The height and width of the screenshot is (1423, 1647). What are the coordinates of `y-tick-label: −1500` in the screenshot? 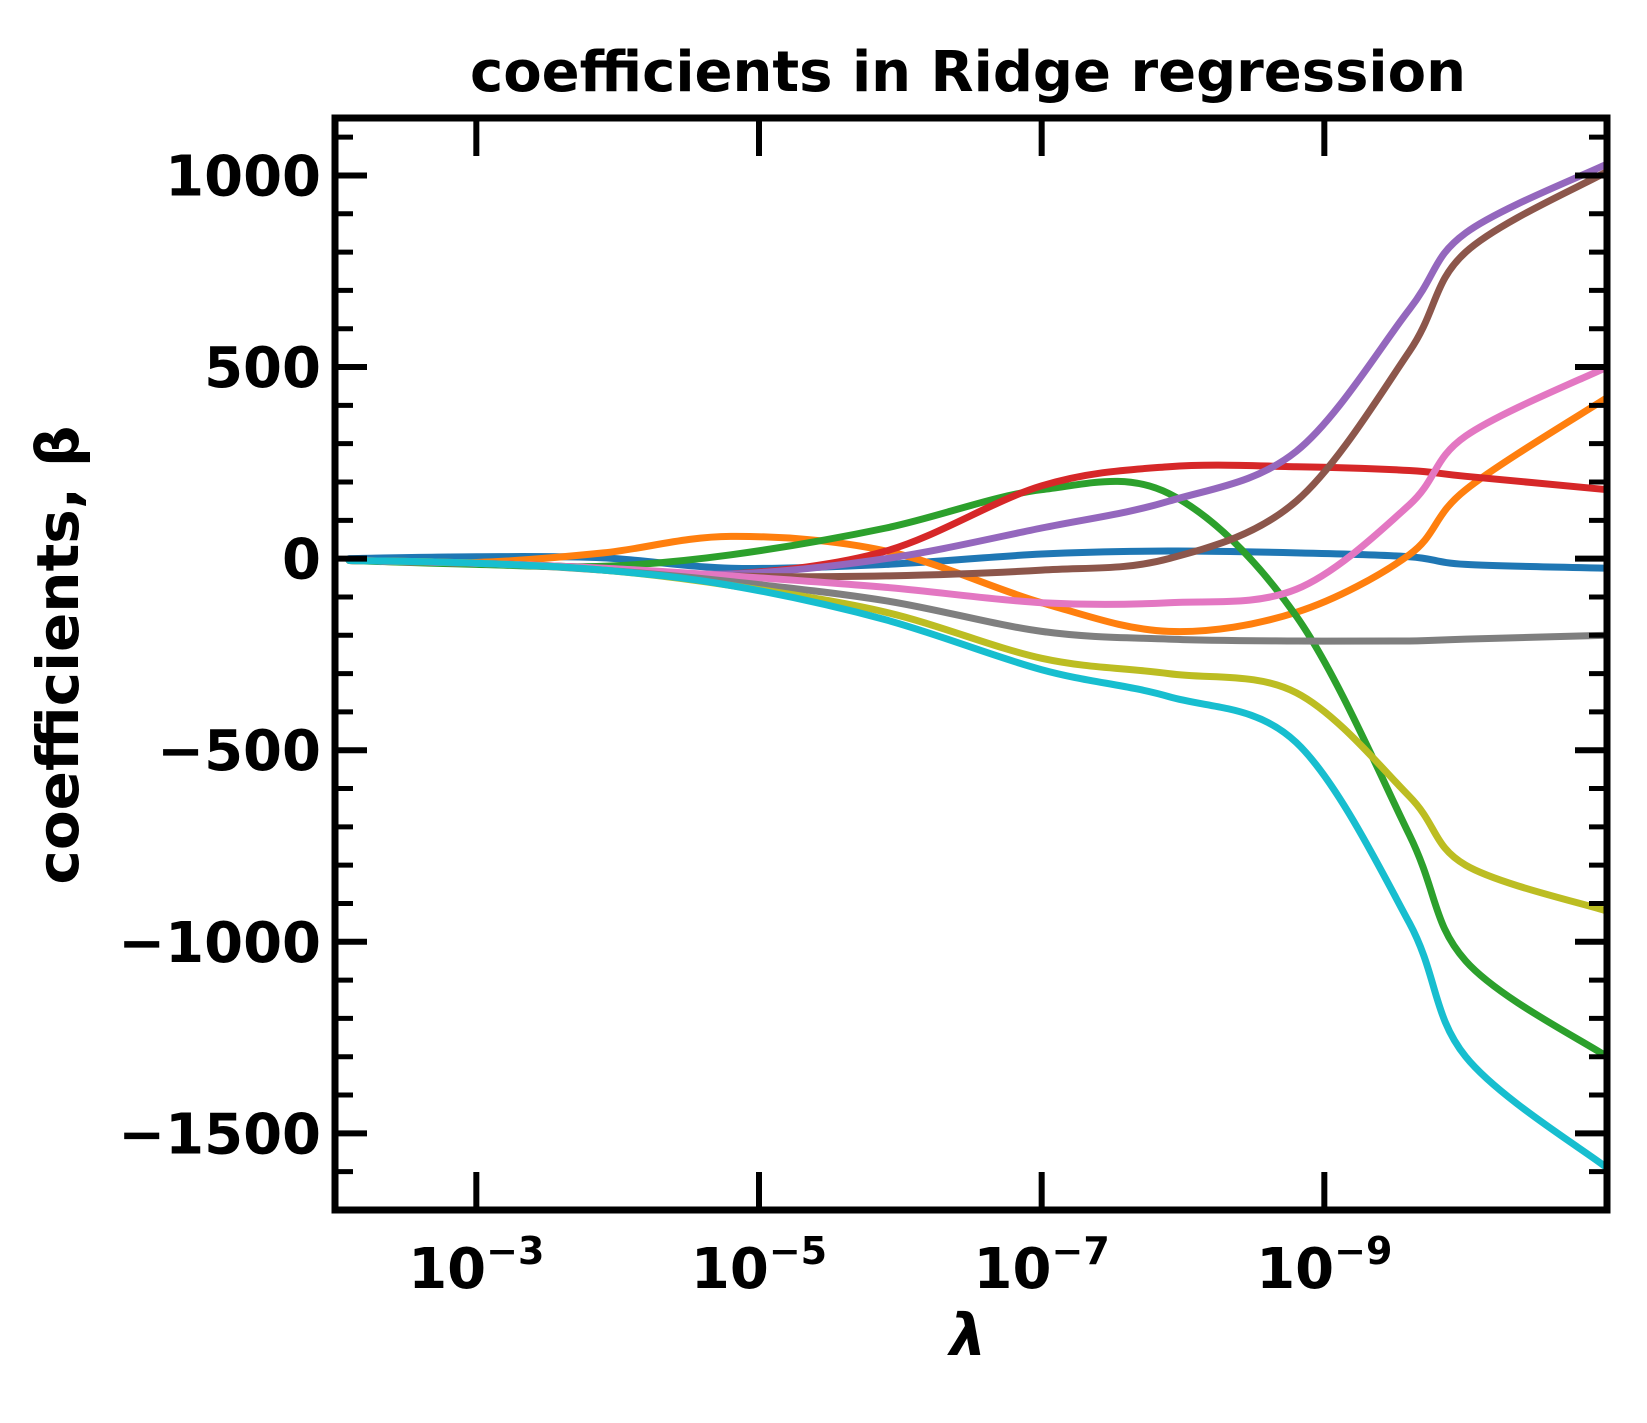 It's located at (219, 1134).